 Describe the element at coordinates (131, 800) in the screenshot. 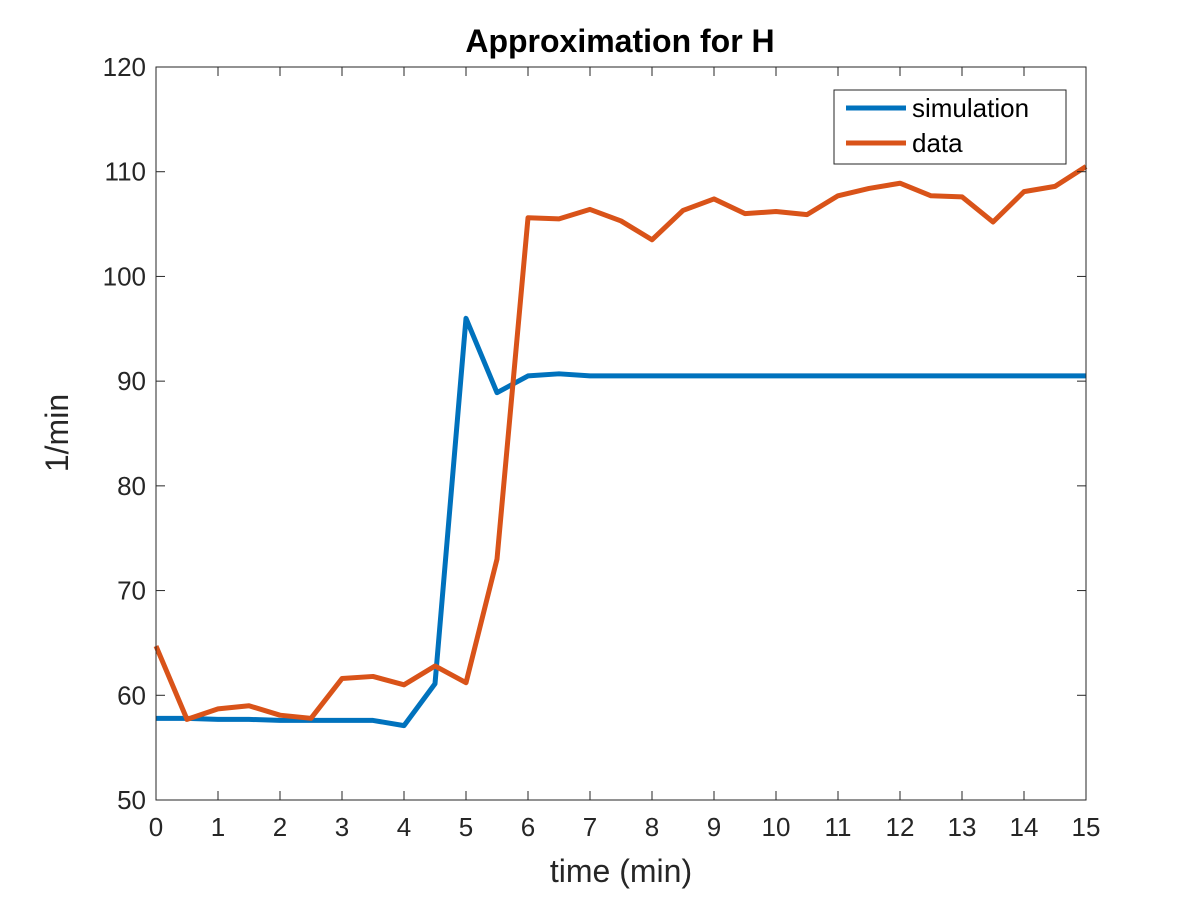

I see `y-tick-label: 50` at that location.